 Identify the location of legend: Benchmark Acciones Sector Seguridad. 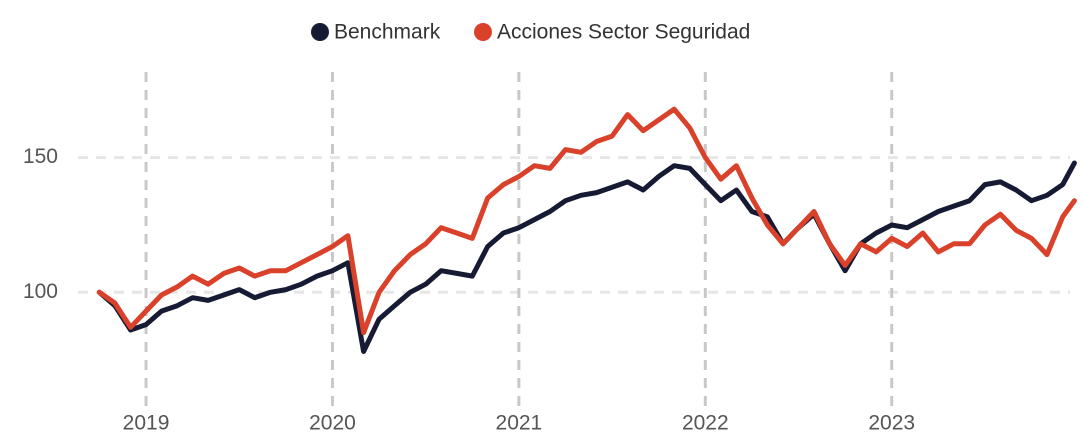
(530, 32).